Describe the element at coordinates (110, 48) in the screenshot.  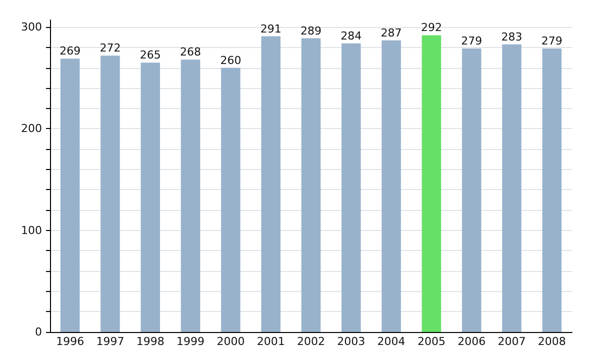
I see `data-label: 272` at that location.